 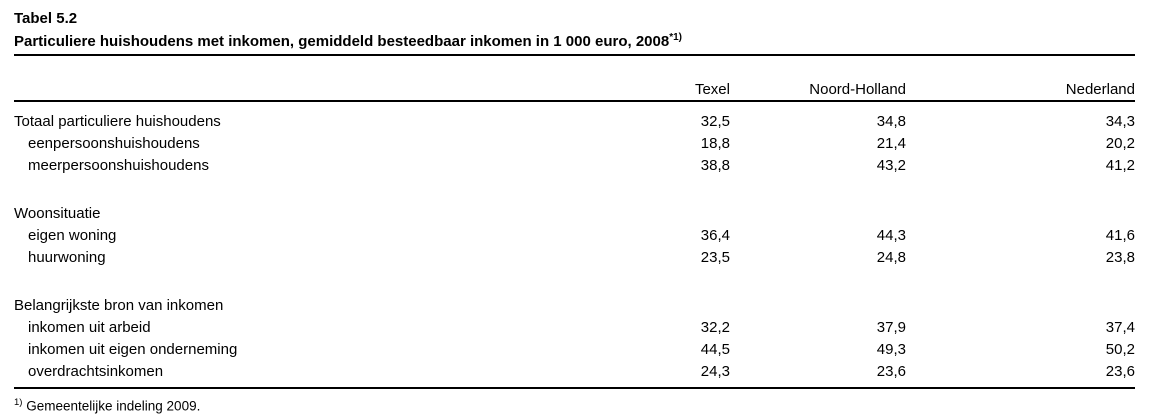 I want to click on value-cell: 36,4, so click(x=715, y=235).